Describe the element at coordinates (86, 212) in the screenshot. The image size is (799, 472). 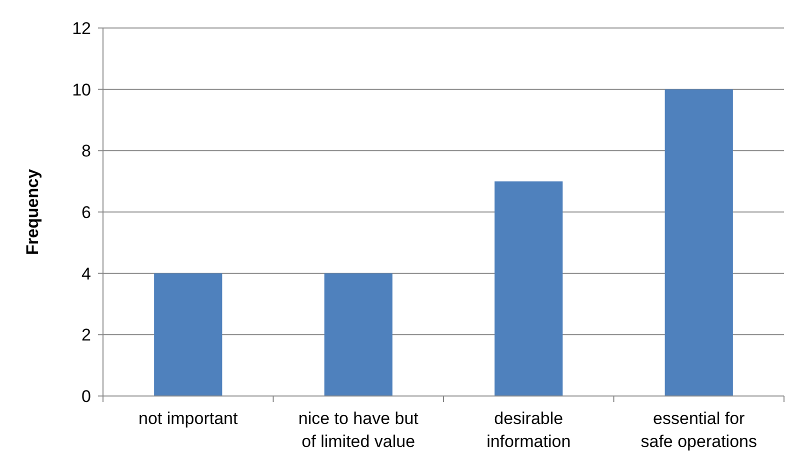
I see `y-tick-label: 6` at that location.